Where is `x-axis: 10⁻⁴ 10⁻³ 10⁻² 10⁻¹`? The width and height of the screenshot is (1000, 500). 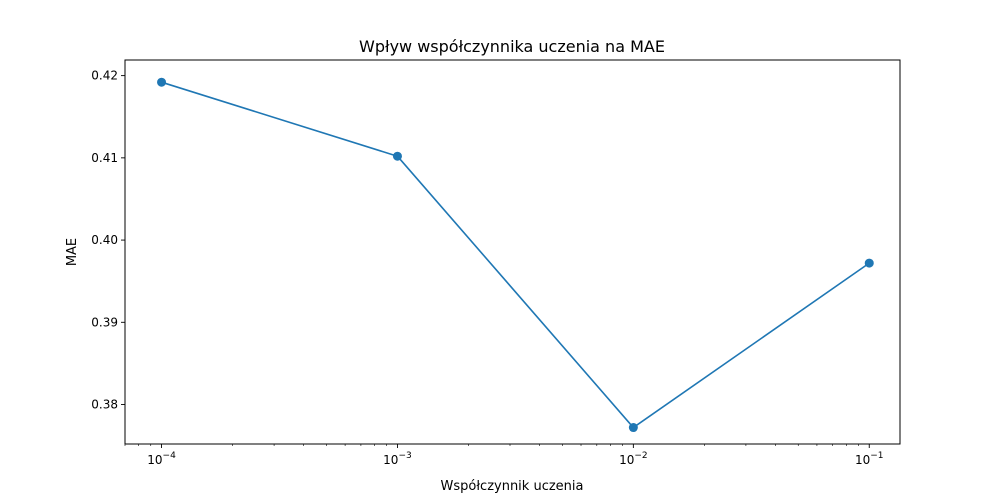 x-axis: 10⁻⁴ 10⁻³ 10⁻² 10⁻¹ is located at coordinates (504, 455).